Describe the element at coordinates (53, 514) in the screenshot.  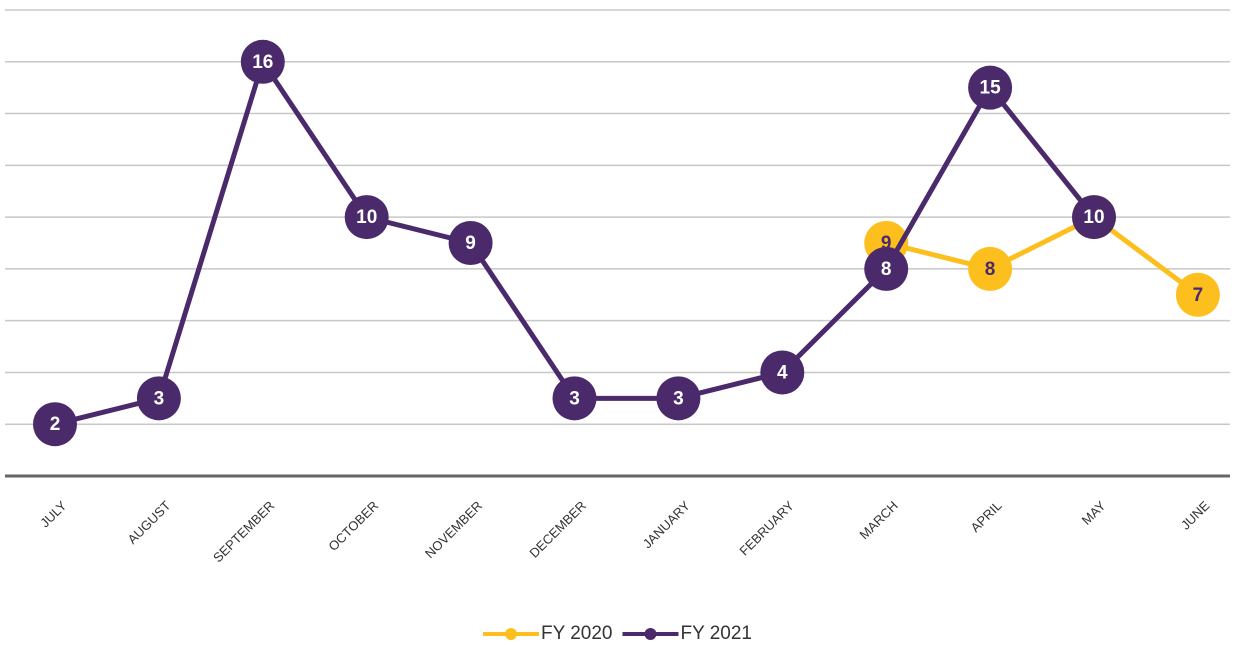
I see `x-tick-label: JULY` at that location.